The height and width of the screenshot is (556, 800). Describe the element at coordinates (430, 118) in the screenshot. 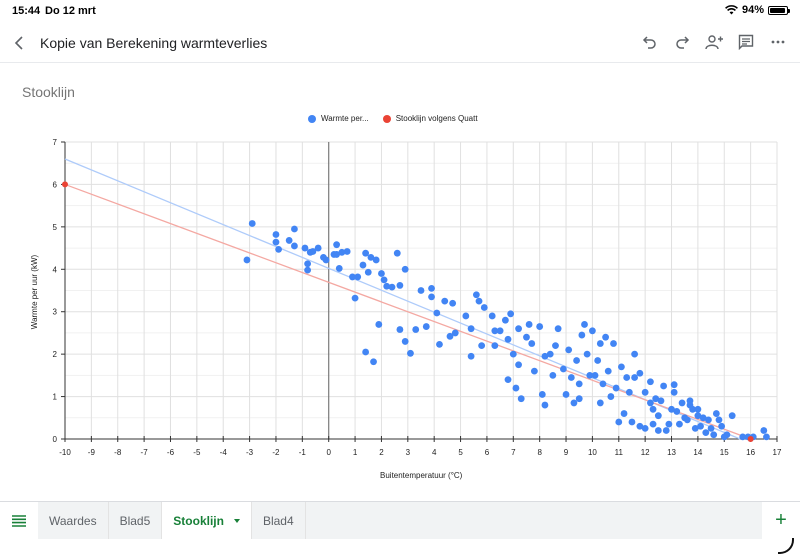

I see `legend-item-stooklijn: Stooklijn volgens Quatt` at that location.